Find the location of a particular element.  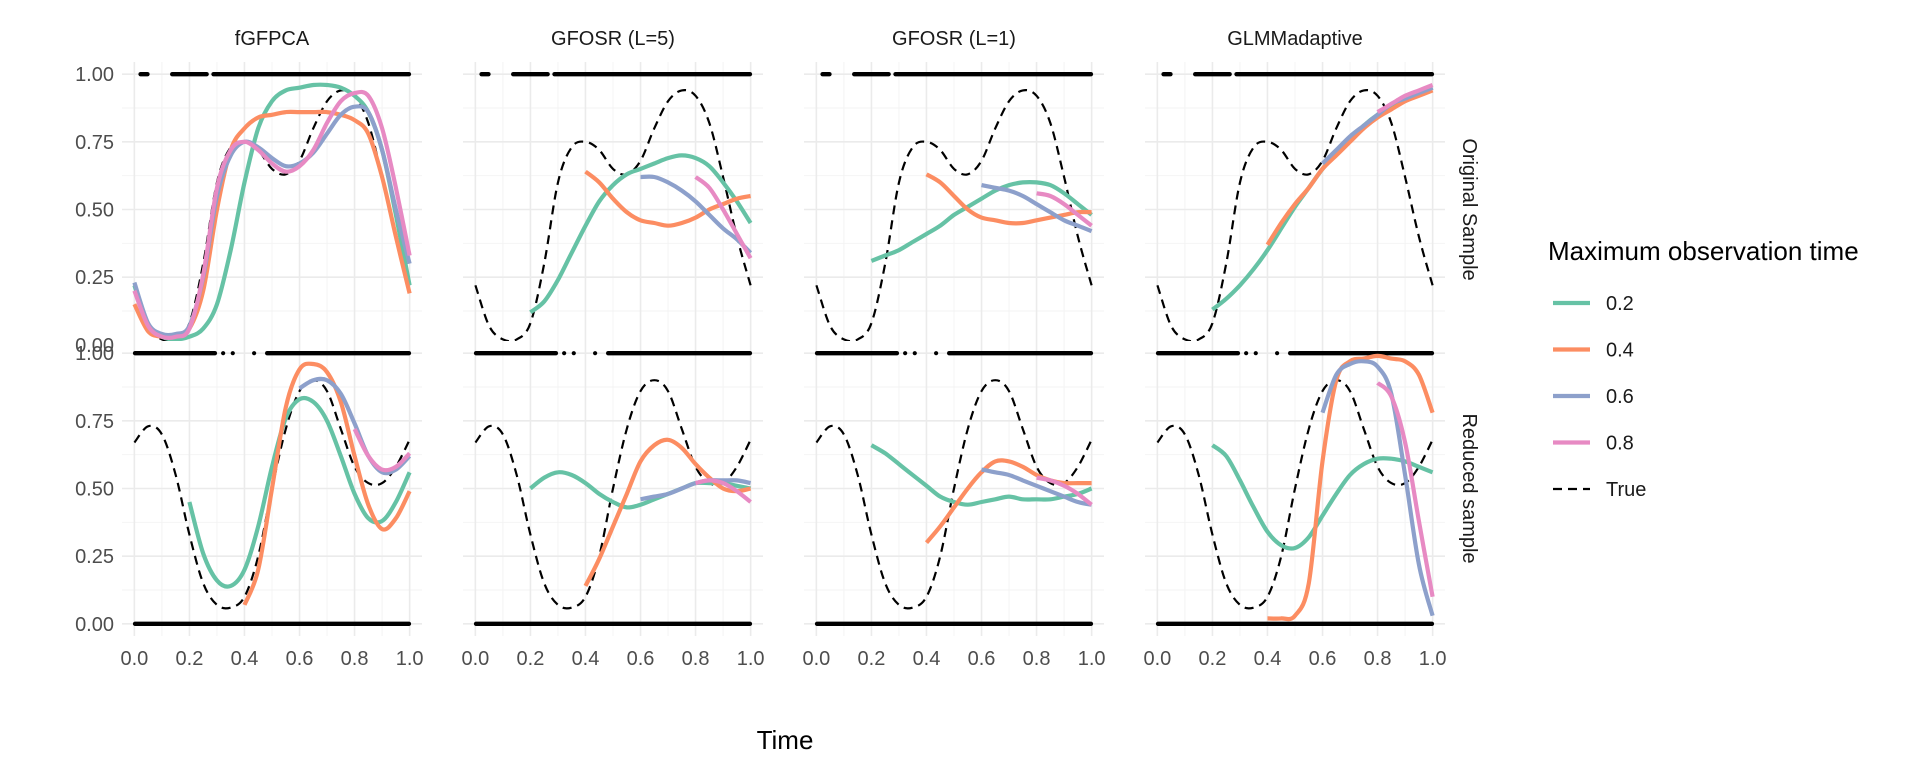

legend: 0.2 0.4 0.6 0.8 True is located at coordinates (1599, 397).